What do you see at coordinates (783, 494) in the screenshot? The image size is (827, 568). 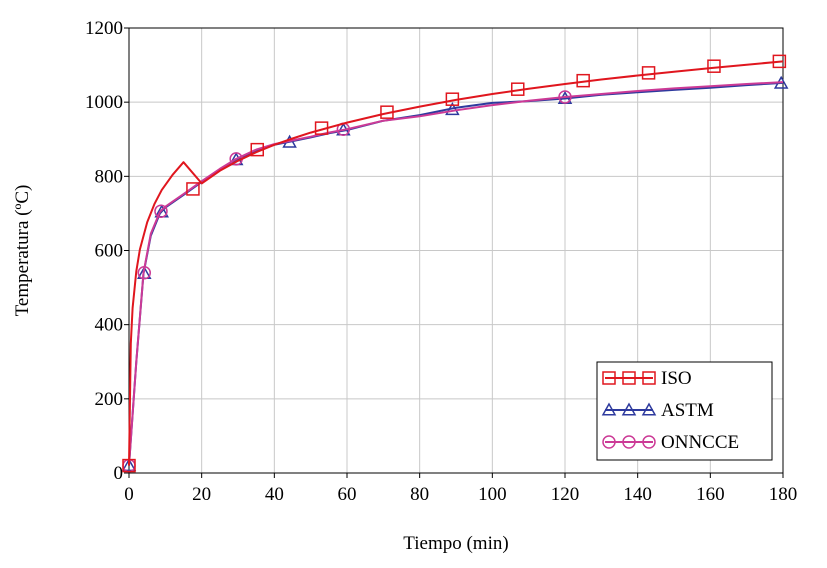 I see `x-tick-label: 180` at bounding box center [783, 494].